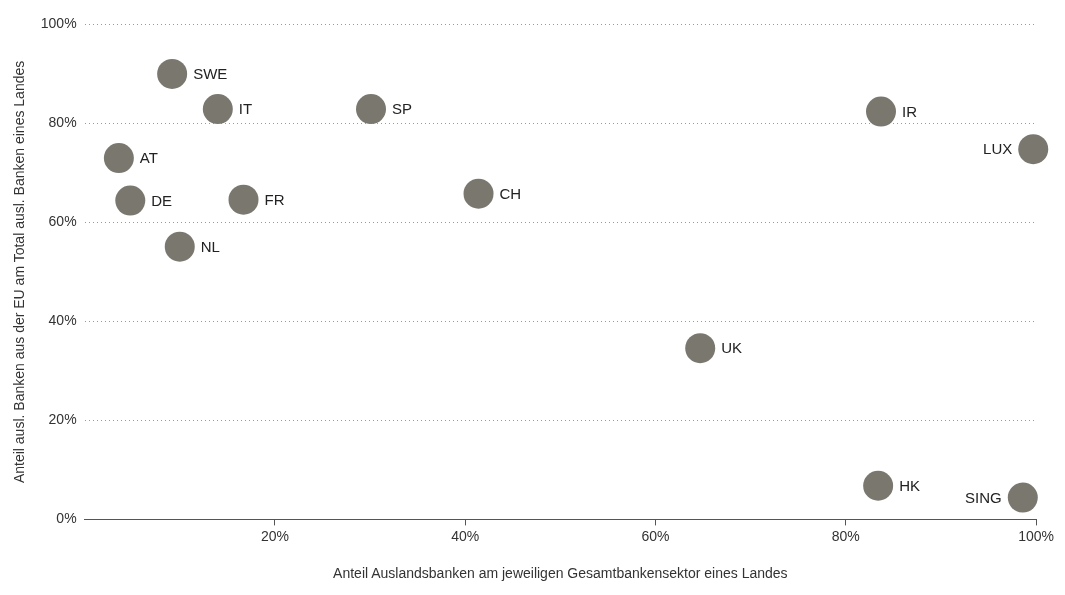  What do you see at coordinates (66, 518) in the screenshot?
I see `y-tick-label: 0%` at bounding box center [66, 518].